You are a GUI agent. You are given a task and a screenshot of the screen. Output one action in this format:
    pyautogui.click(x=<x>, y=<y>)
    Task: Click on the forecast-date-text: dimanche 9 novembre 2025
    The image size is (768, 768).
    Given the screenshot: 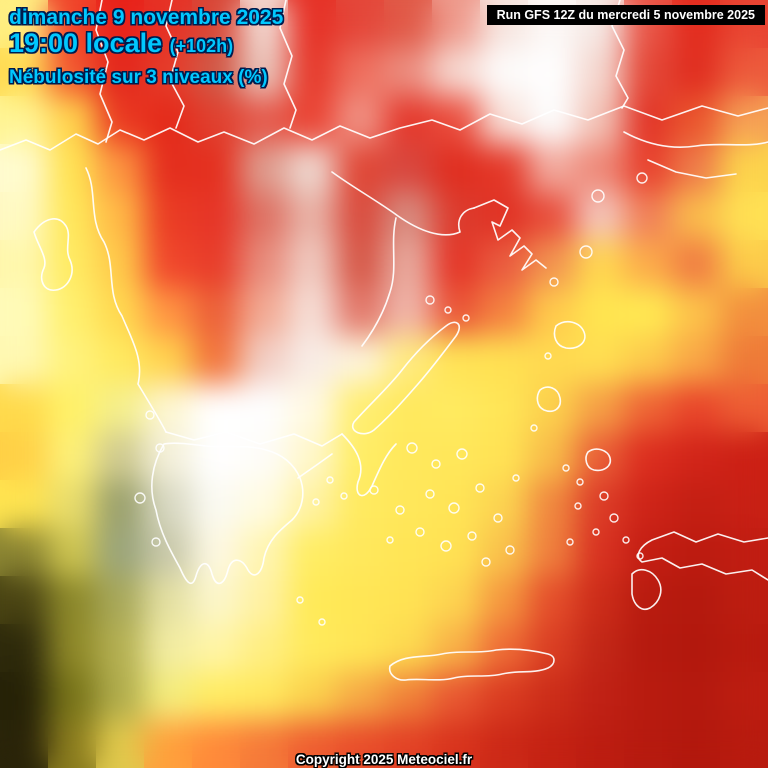 What is the action you would take?
    pyautogui.click(x=146, y=17)
    